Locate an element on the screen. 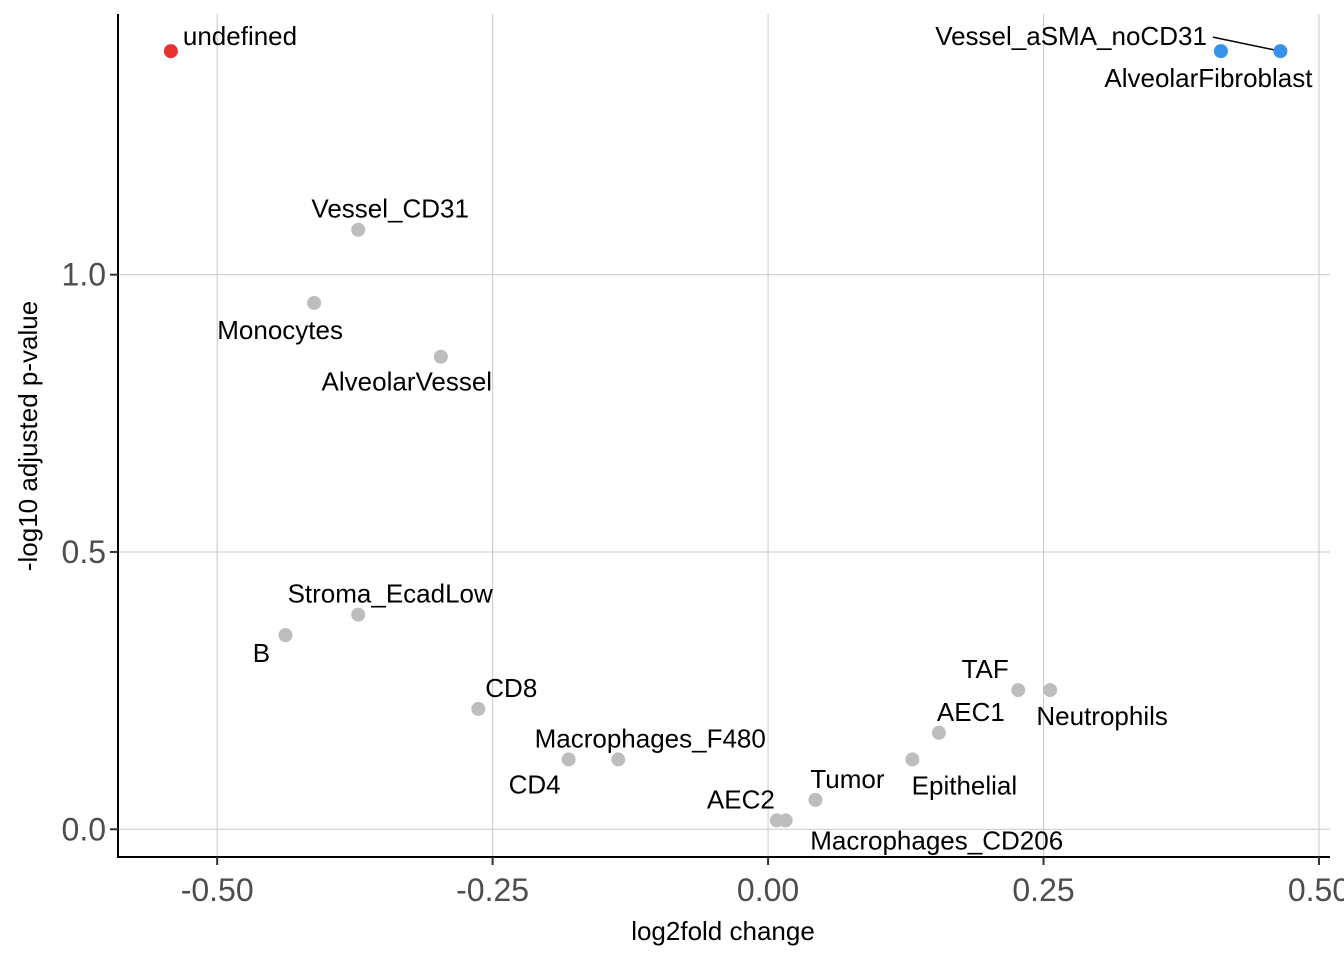  point-label: Vessel_CD31 is located at coordinates (390, 209).